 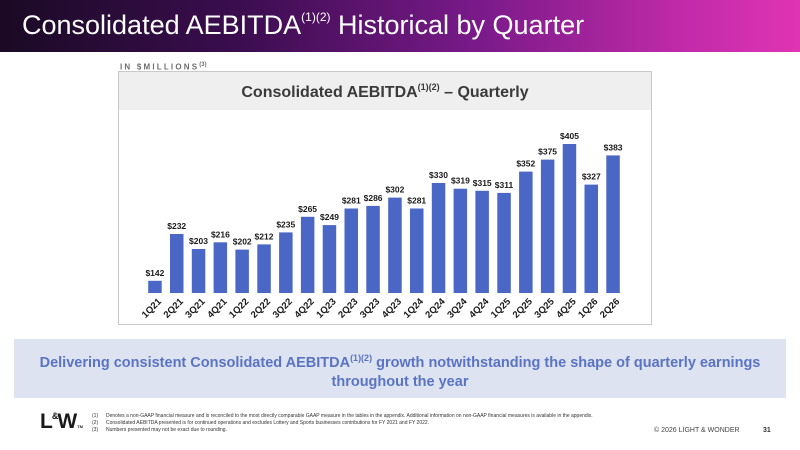 What do you see at coordinates (569, 218) in the screenshot?
I see `bar-4Q25` at bounding box center [569, 218].